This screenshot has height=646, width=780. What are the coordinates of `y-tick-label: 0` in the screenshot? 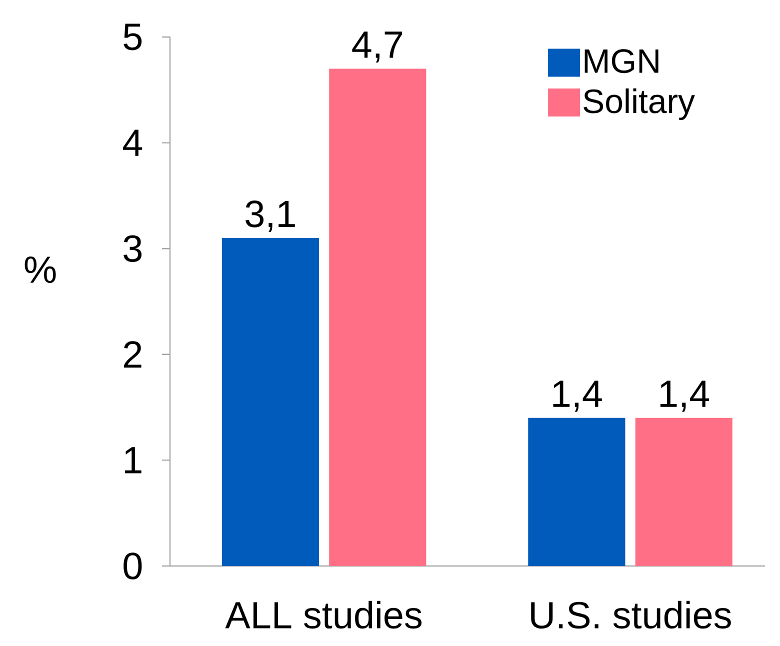 It's located at (133, 566).